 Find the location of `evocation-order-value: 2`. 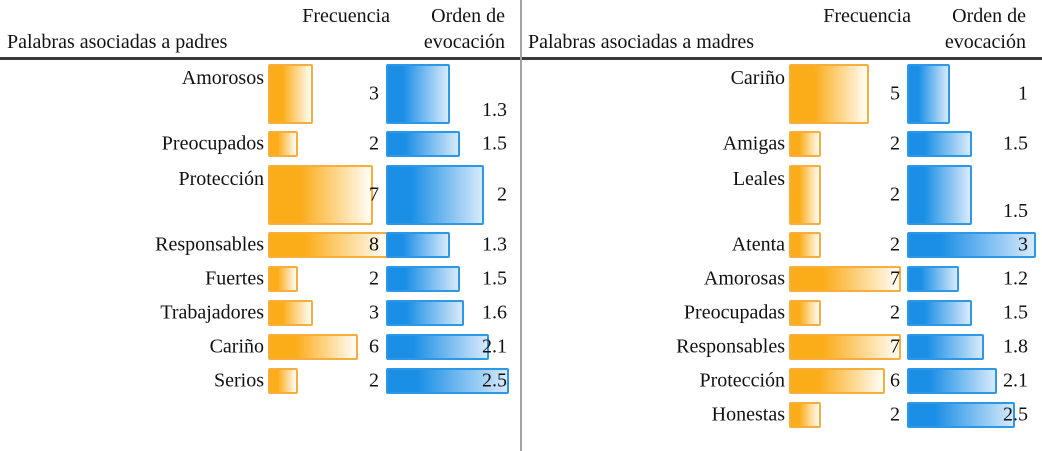

evocation-order-value: 2 is located at coordinates (502, 194).